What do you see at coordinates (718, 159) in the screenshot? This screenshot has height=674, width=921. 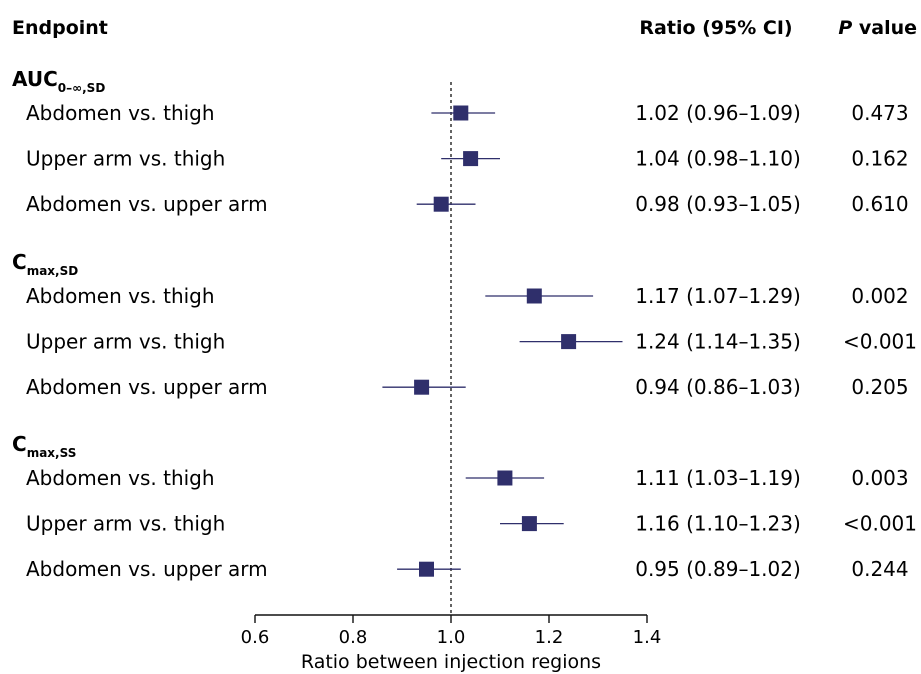 I see `ci-value: 1.04 (0.98–1.10)` at bounding box center [718, 159].